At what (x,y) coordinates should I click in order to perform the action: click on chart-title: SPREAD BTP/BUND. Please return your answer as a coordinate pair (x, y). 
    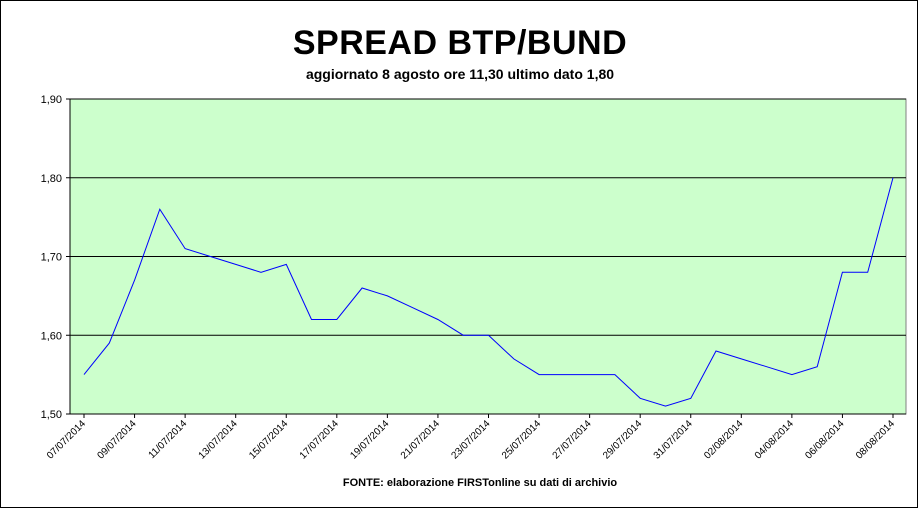
    Looking at the image, I should click on (460, 43).